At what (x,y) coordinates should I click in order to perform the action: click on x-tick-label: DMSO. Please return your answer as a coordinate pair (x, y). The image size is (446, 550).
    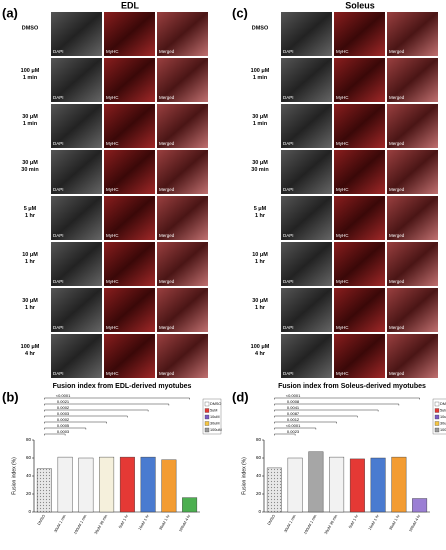
    Looking at the image, I should click on (271, 520).